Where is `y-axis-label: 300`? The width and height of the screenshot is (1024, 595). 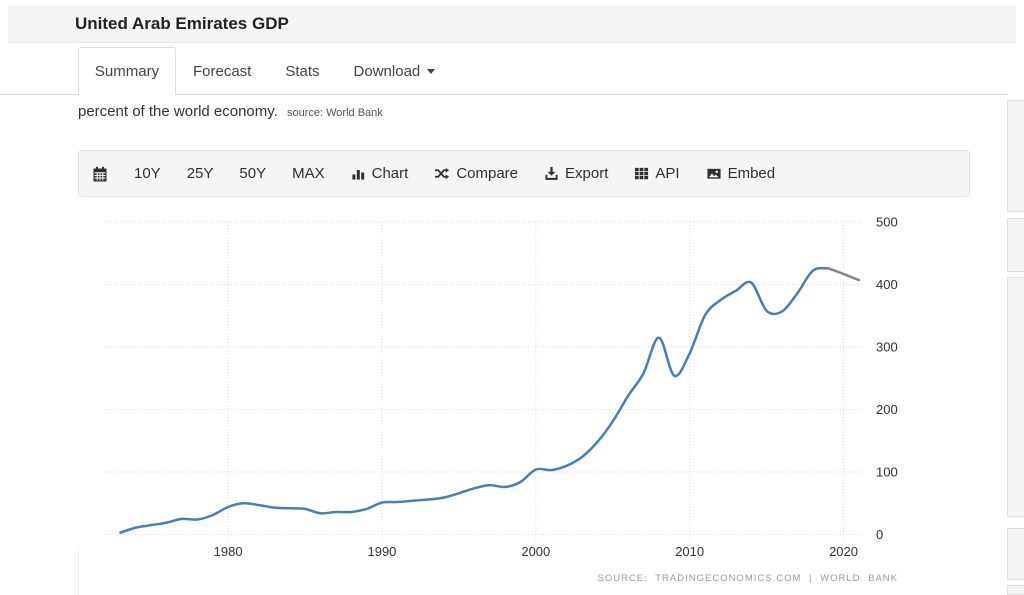 y-axis-label: 300 is located at coordinates (887, 347).